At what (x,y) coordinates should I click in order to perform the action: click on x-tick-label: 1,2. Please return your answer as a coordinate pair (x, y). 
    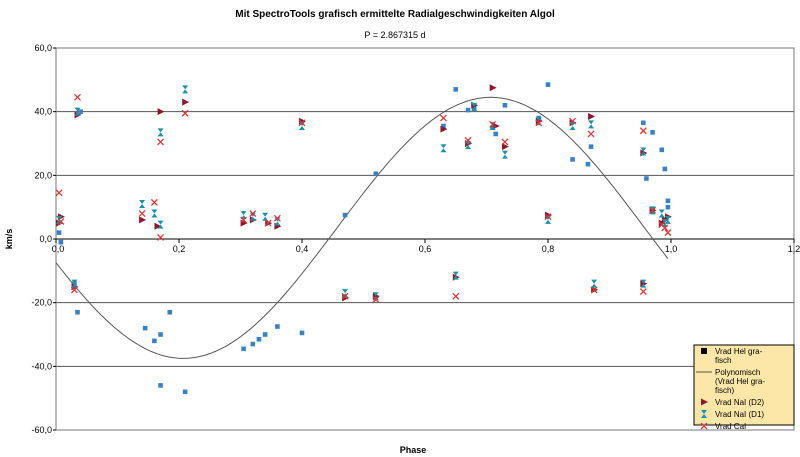
    Looking at the image, I should click on (794, 249).